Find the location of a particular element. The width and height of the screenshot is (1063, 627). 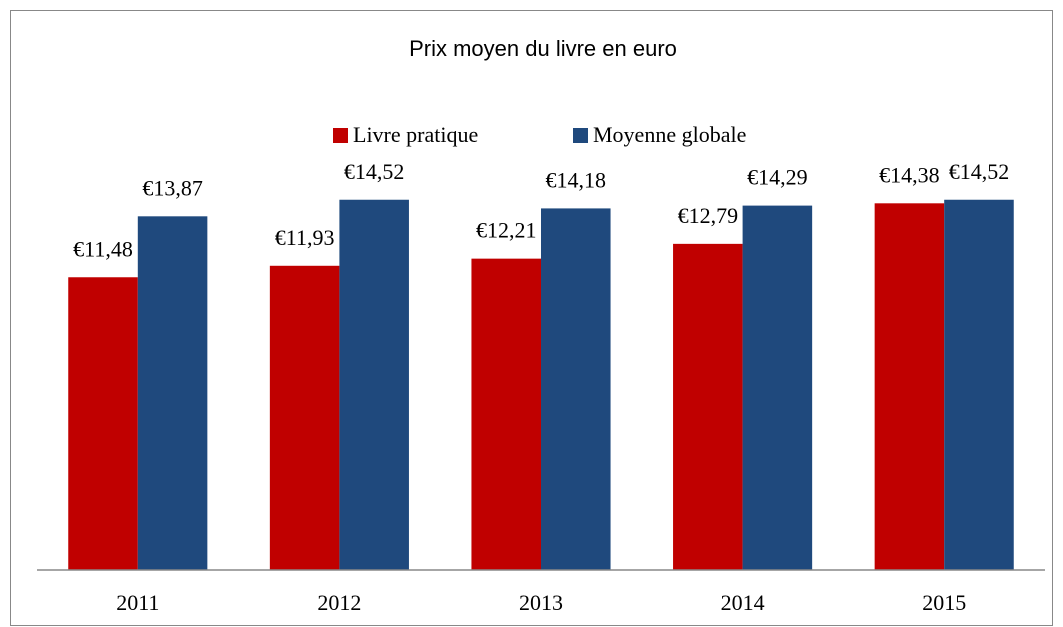

value-label: €11,48 is located at coordinates (103, 248).